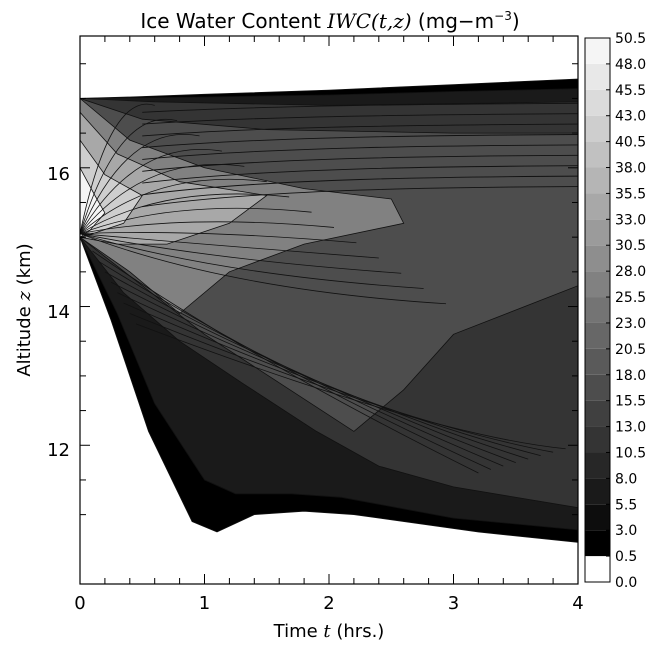 The height and width of the screenshot is (653, 660). Describe the element at coordinates (626, 583) in the screenshot. I see `colorbar-tick-label: 0.0` at that location.